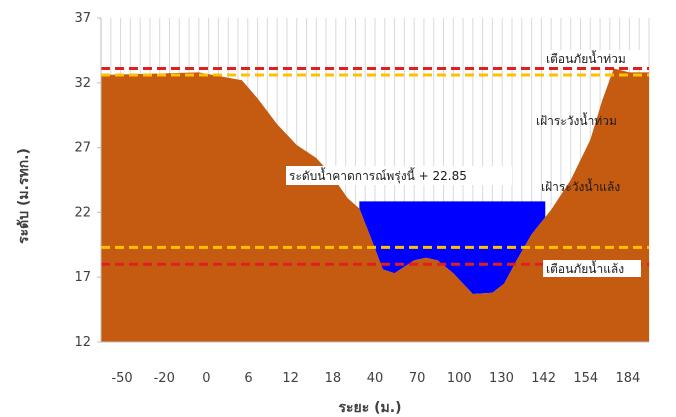 The height and width of the screenshot is (417, 676). I want to click on flood-warning-label-bg, so click(592, 58).